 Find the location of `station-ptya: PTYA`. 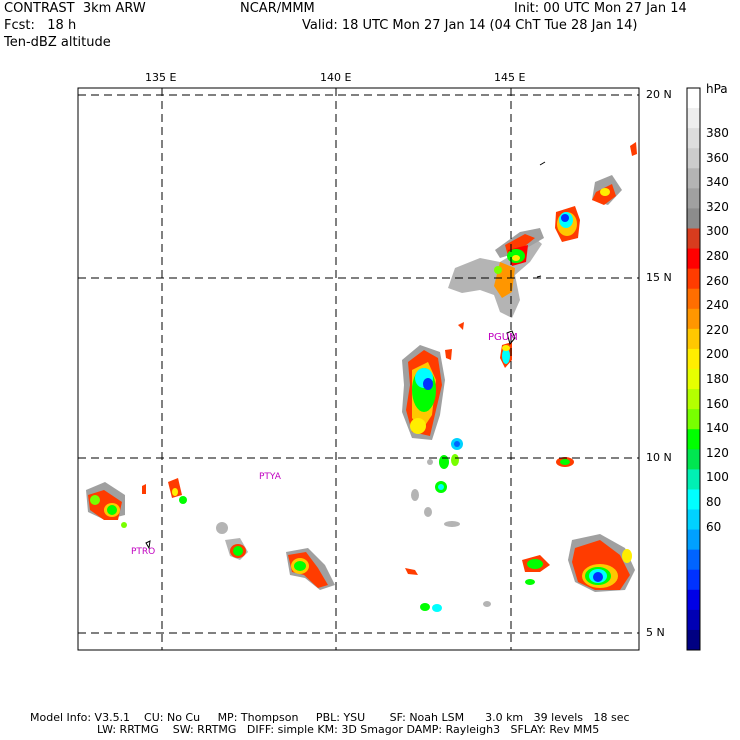

station-ptya: PTYA is located at coordinates (270, 477).